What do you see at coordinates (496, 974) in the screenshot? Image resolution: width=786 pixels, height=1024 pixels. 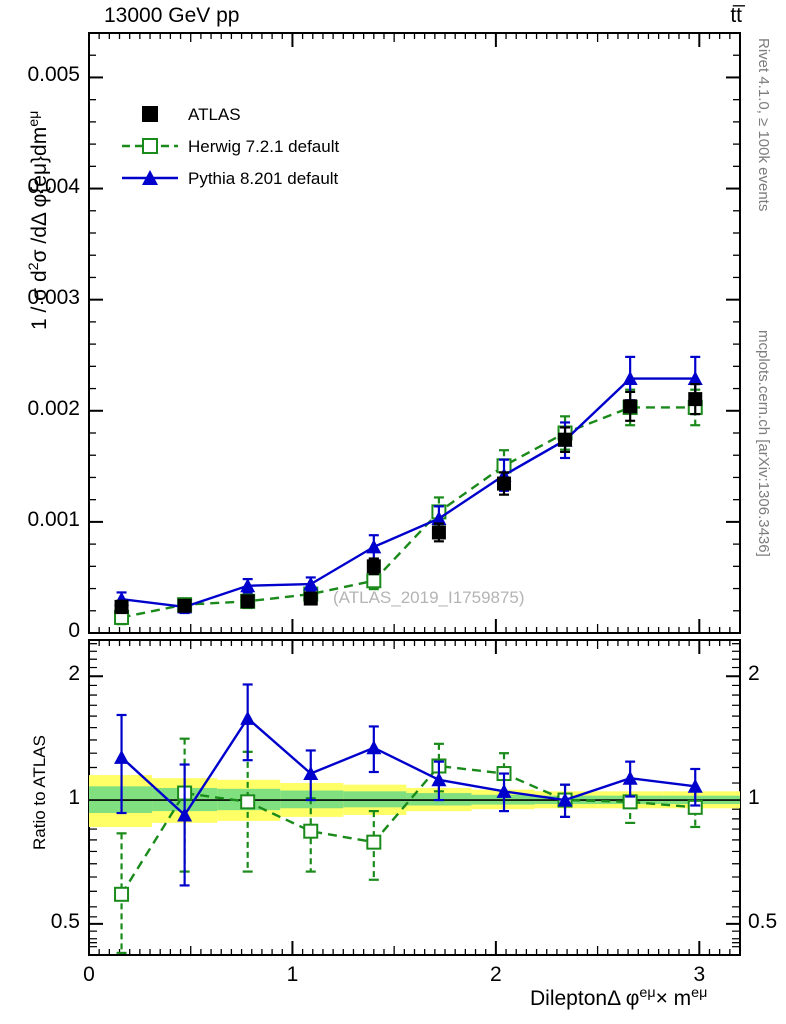 I see `x-tick-label: 2` at bounding box center [496, 974].